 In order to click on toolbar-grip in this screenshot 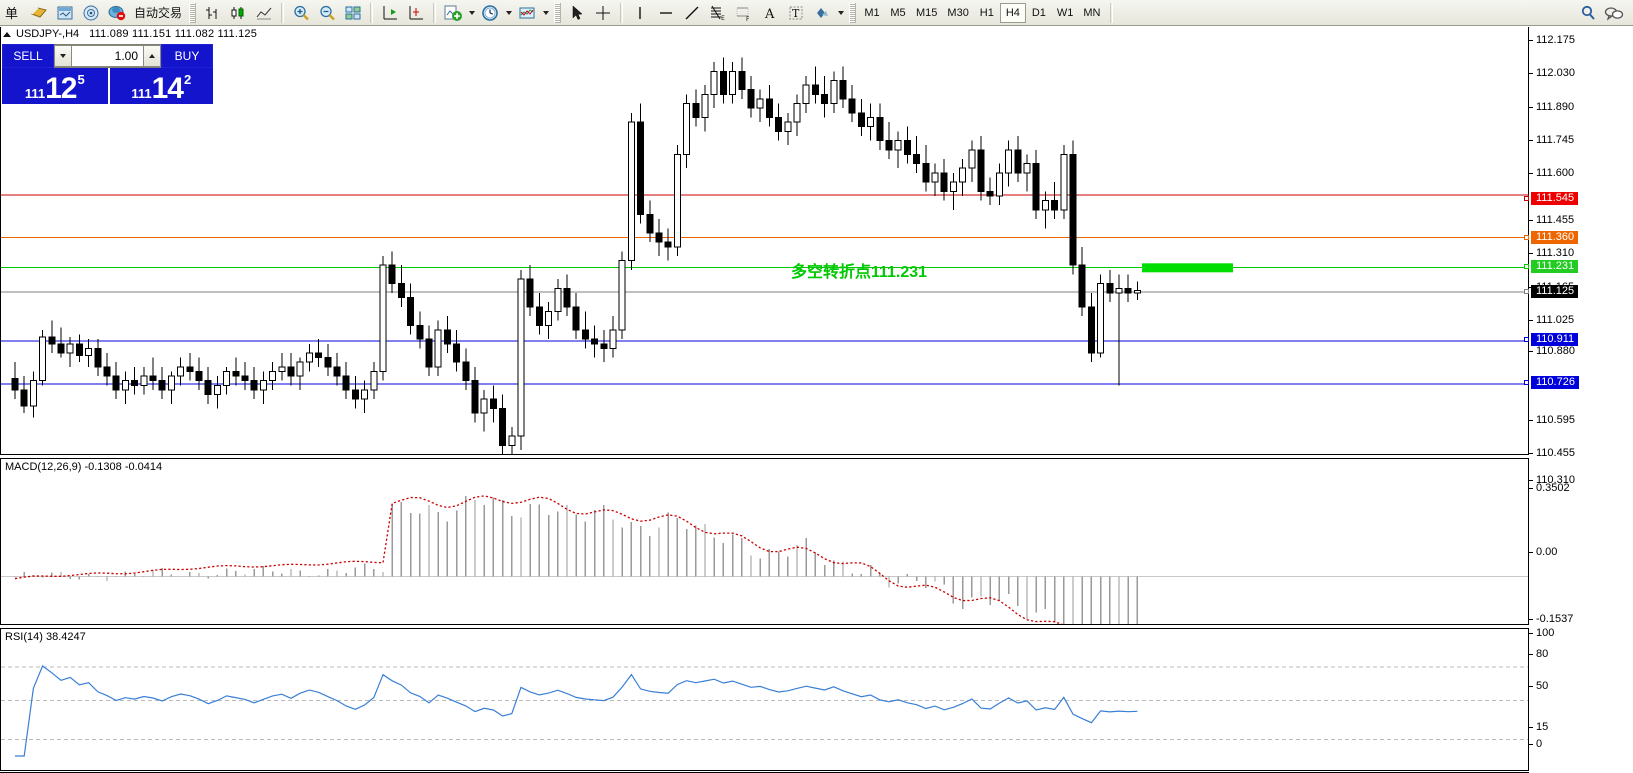, I will do `click(193, 12)`.